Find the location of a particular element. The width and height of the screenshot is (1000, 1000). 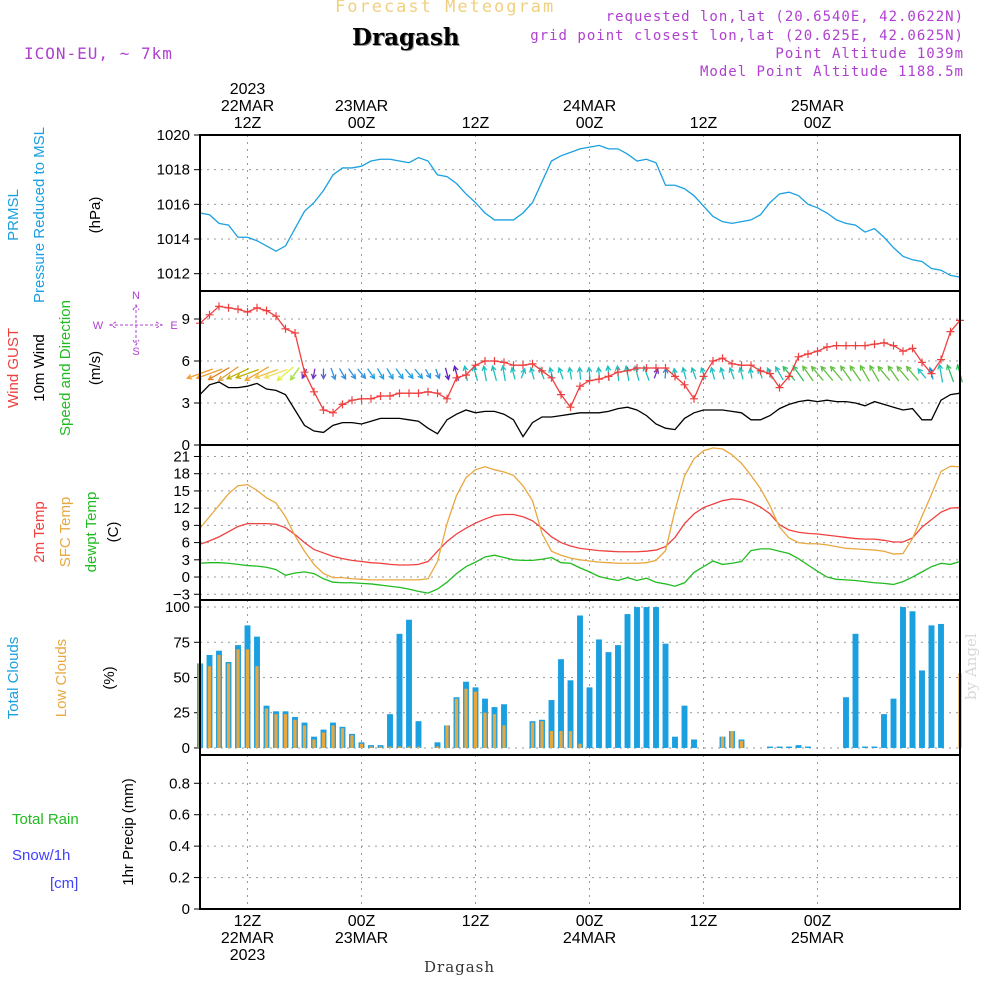

time-label-bottom: 24MAR is located at coordinates (589, 938).